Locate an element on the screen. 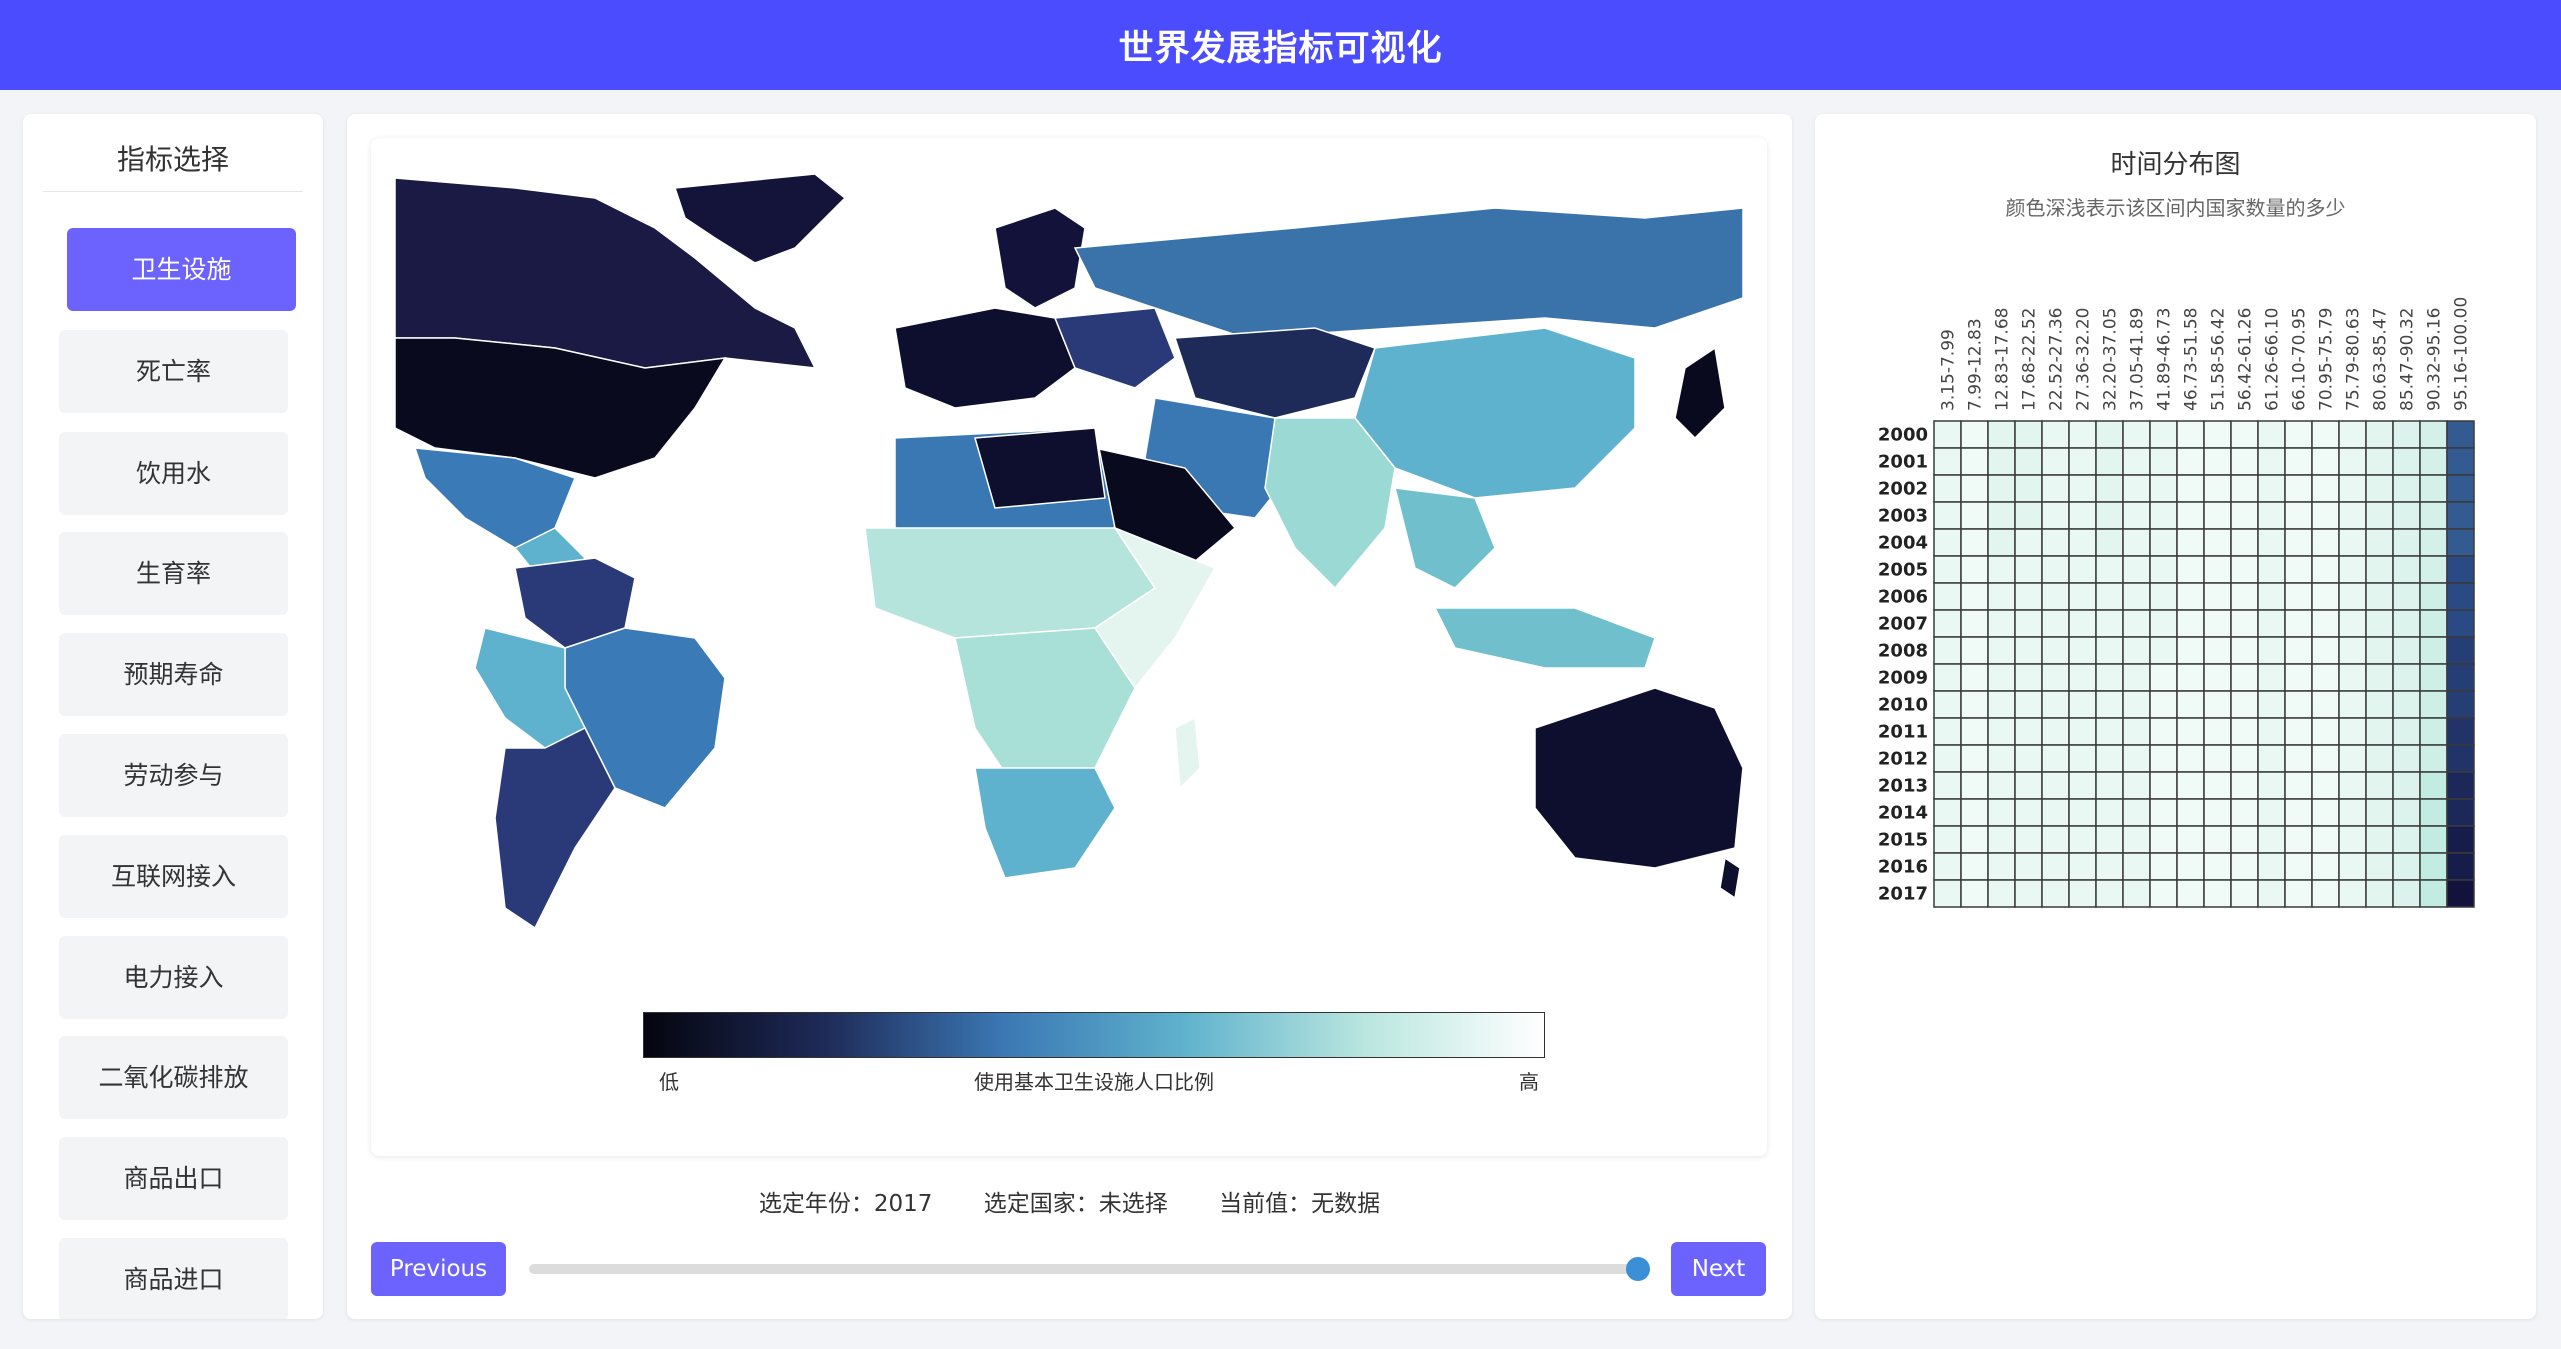 Image resolution: width=2561 pixels, height=1349 pixels. sidebar-item-goods-exports: 商品出口 is located at coordinates (173, 1178).